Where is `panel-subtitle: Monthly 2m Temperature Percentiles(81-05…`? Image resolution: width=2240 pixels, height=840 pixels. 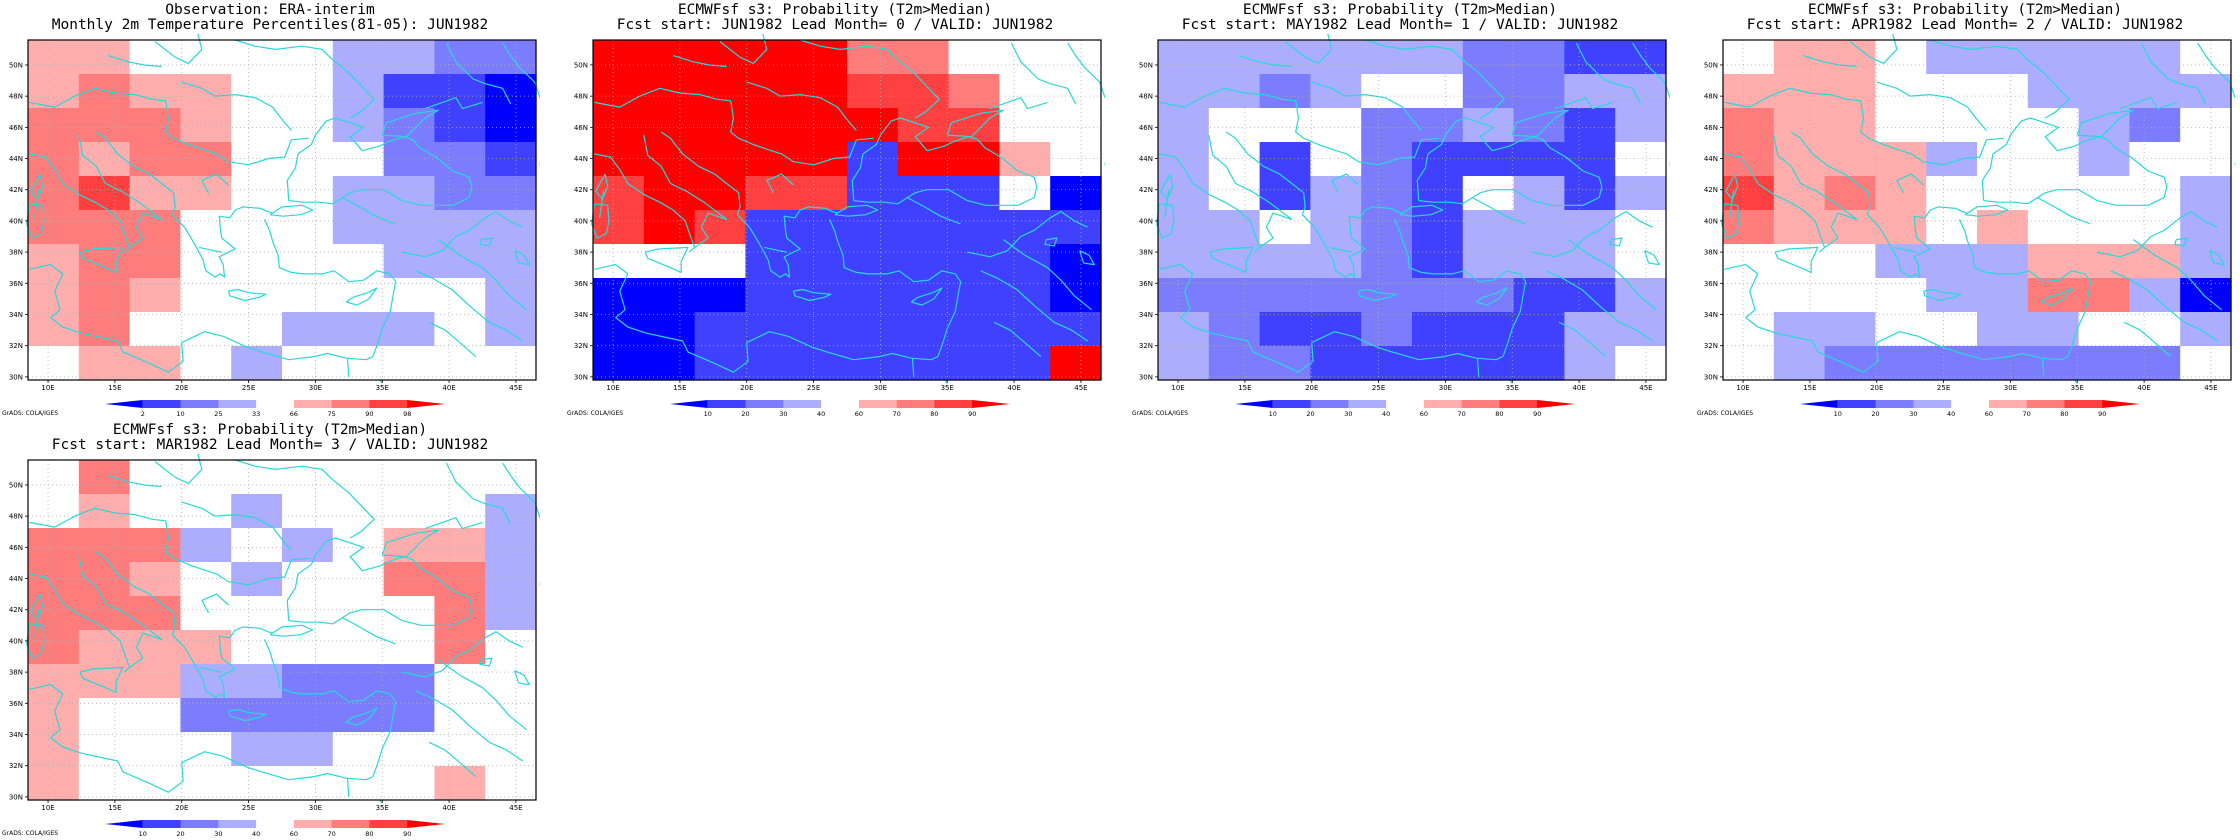 panel-subtitle: Monthly 2m Temperature Percentiles(81-05… is located at coordinates (270, 25).